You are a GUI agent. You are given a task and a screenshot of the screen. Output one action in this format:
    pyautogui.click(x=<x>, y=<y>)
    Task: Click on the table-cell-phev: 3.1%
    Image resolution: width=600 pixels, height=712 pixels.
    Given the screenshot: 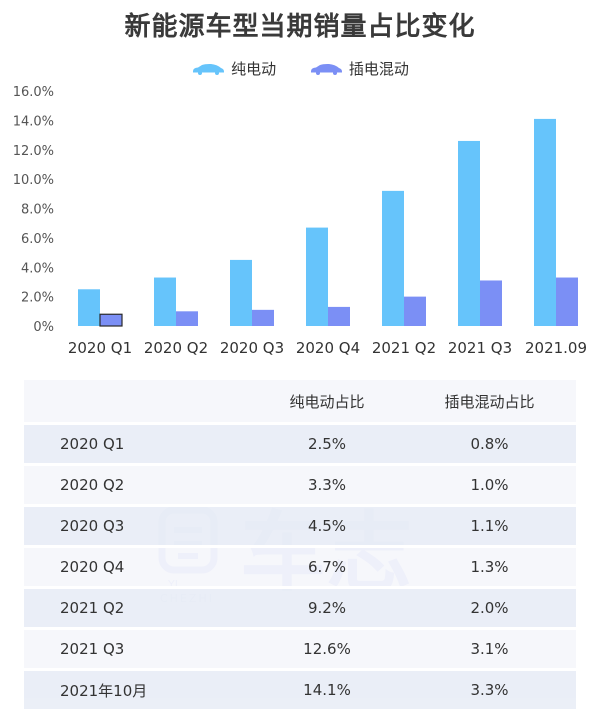 What is the action you would take?
    pyautogui.click(x=489, y=650)
    